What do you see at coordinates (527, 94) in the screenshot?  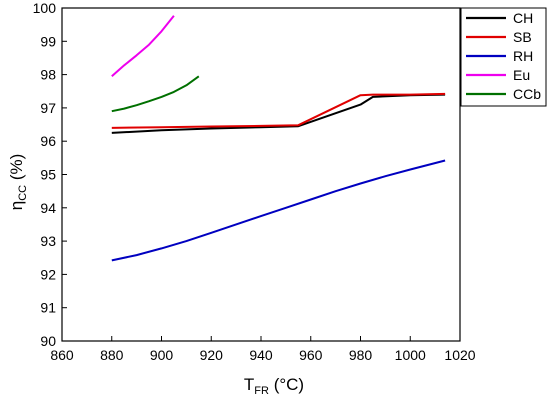 I see `legend-label: CCb` at bounding box center [527, 94].